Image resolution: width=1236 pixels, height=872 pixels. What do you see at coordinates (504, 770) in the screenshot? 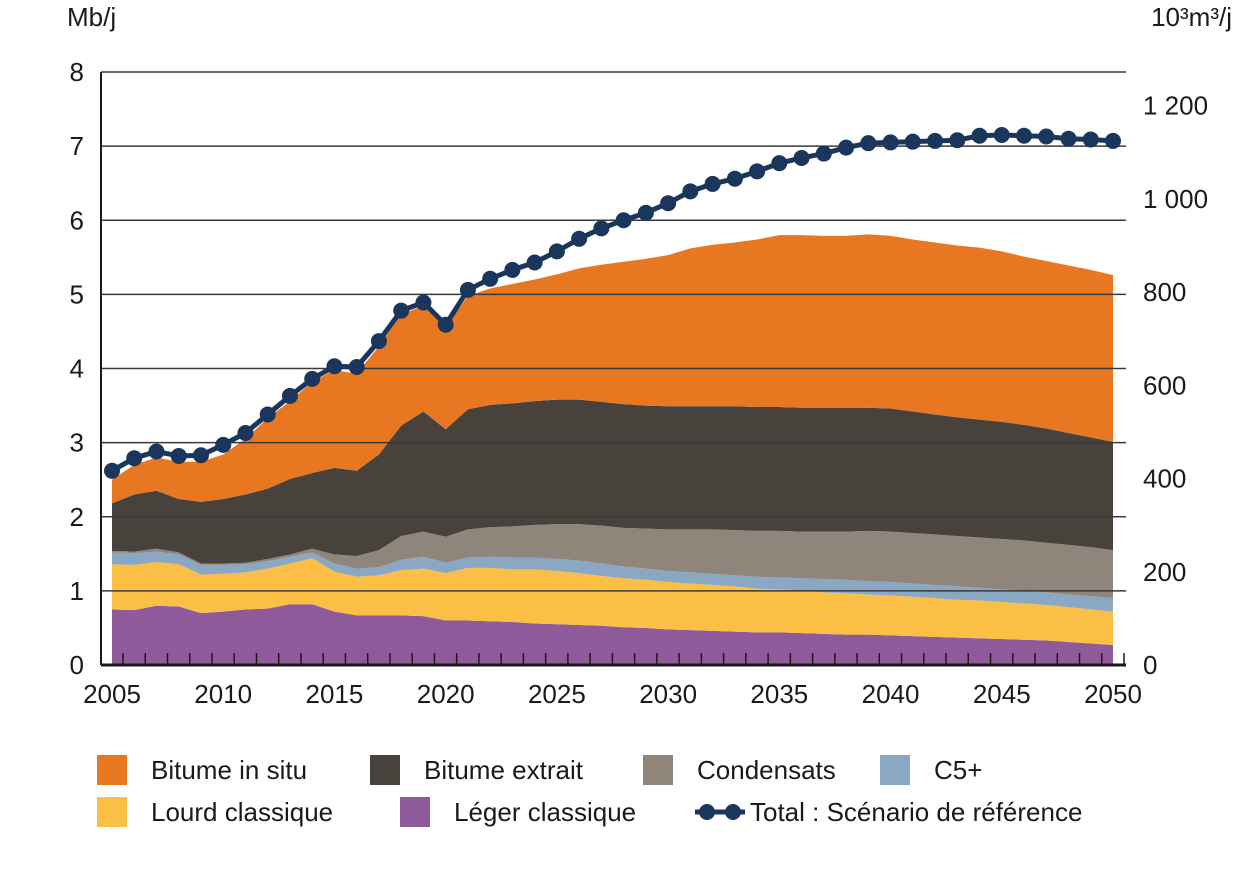
I see `legend-label: Bitume extrait` at bounding box center [504, 770].